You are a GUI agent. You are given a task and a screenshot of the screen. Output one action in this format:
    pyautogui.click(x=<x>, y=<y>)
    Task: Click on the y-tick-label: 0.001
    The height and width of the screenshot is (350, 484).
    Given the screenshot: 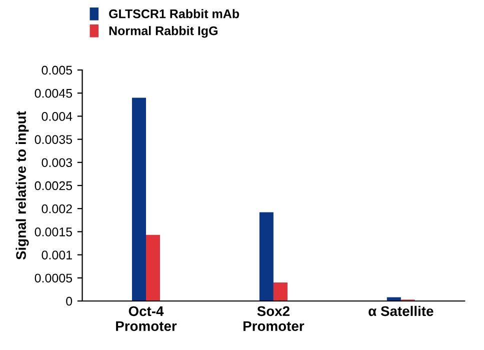 What is the action you would take?
    pyautogui.click(x=57, y=255)
    